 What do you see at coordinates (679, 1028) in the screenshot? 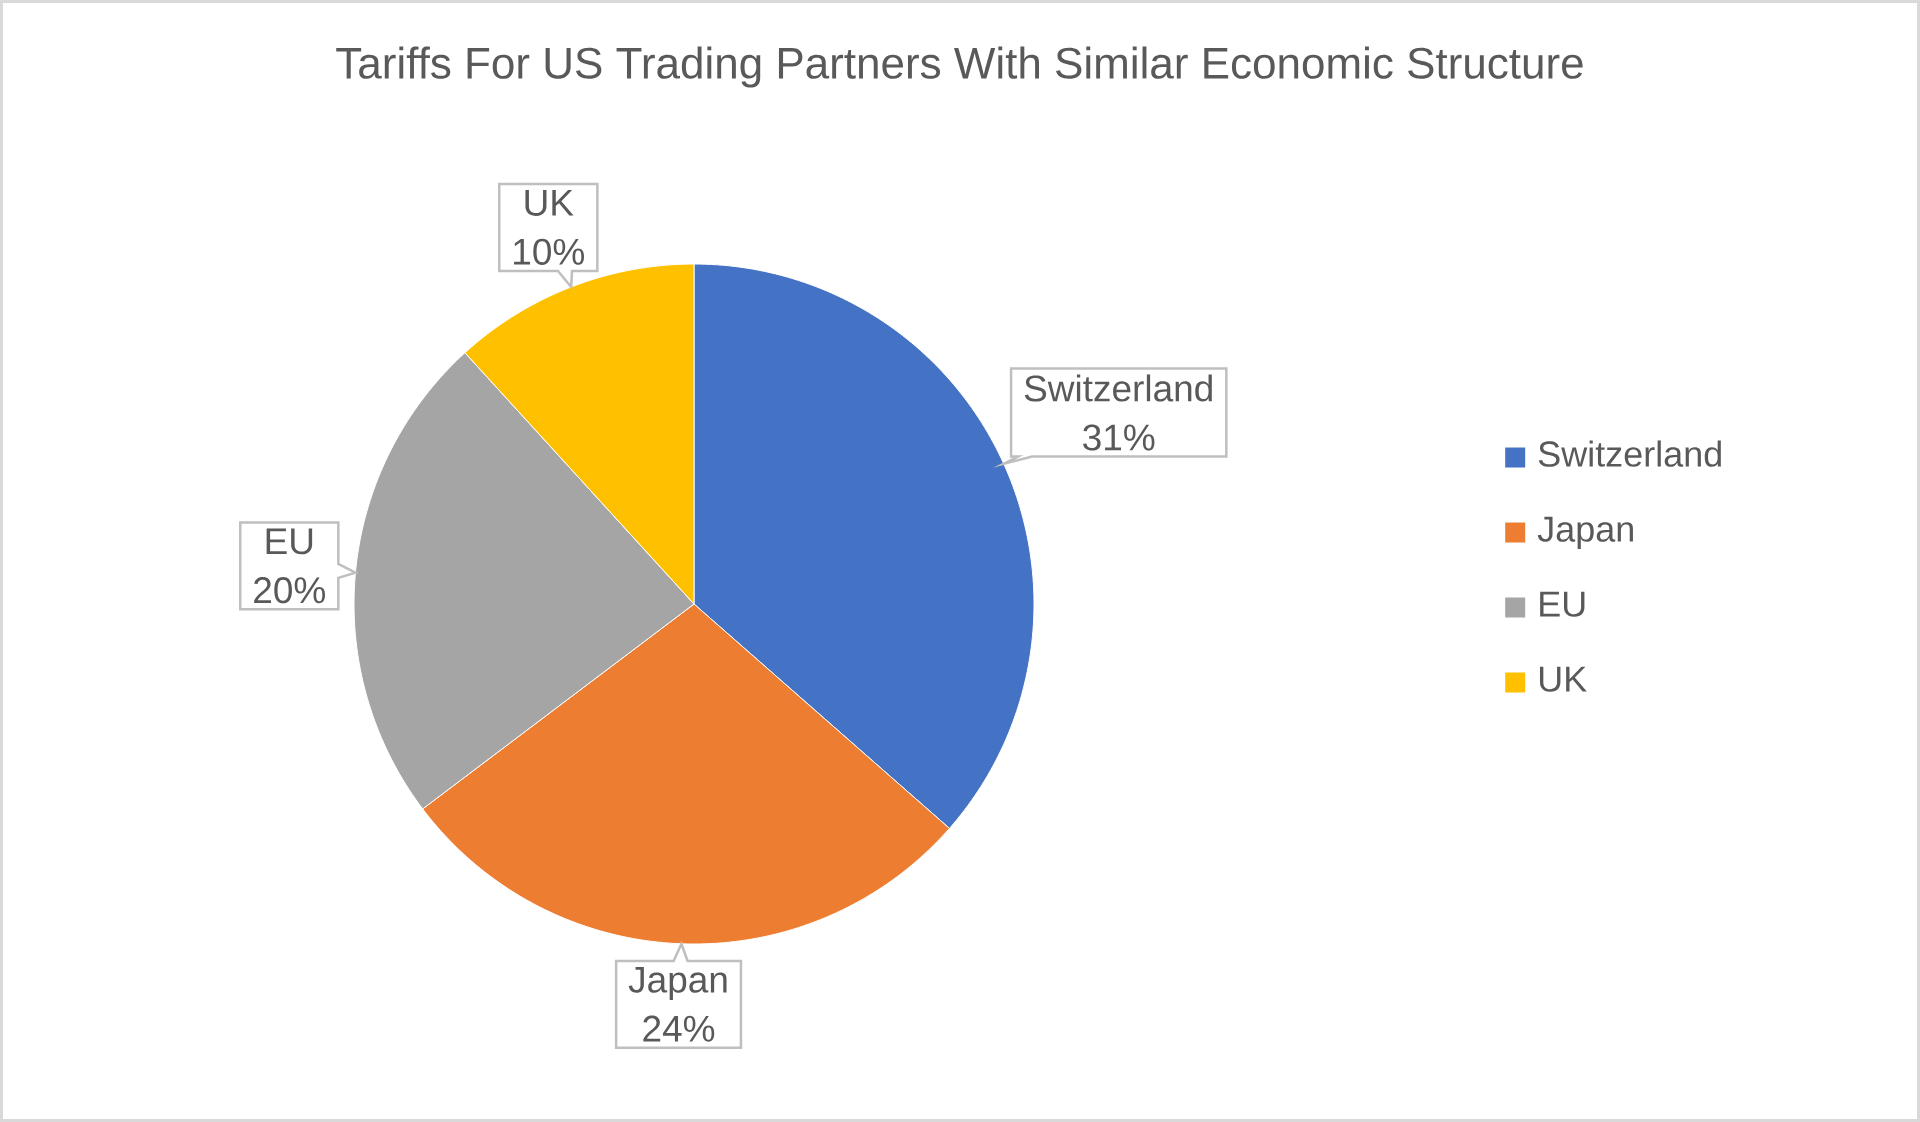
I see `data-label: 24%` at bounding box center [679, 1028].